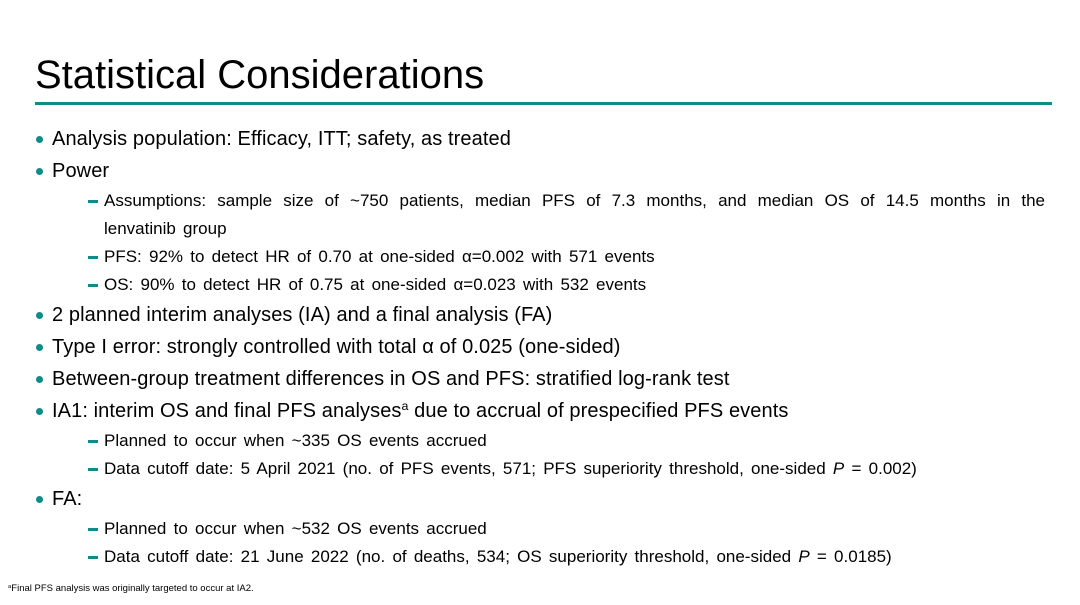  Describe the element at coordinates (81, 171) in the screenshot. I see `bullet-text: Power` at that location.